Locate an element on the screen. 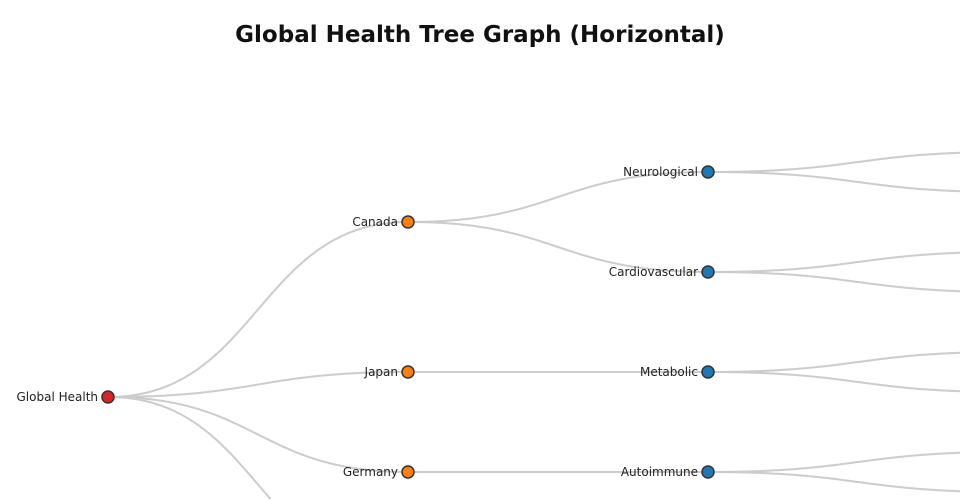  tree-node: Metabolic is located at coordinates (677, 372).